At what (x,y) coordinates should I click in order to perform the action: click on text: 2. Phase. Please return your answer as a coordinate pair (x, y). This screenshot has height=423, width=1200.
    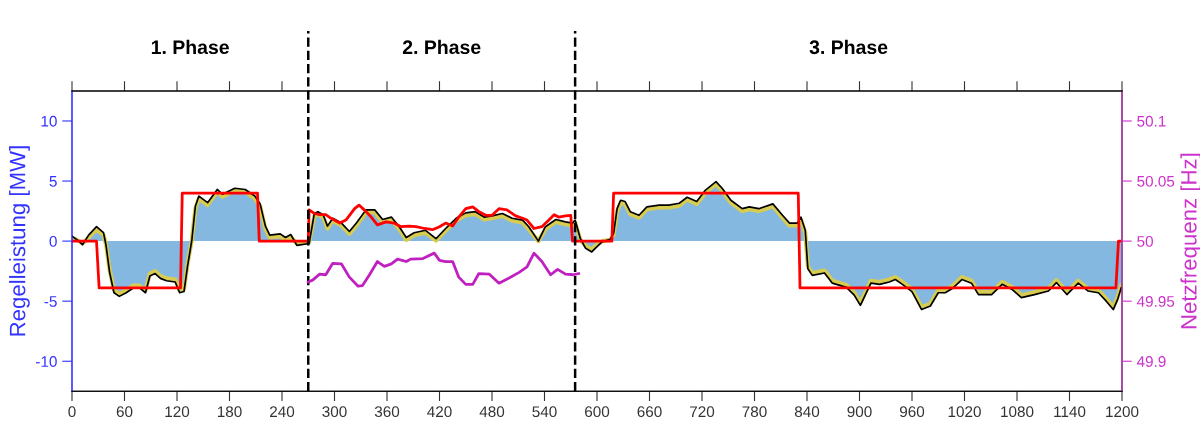
    Looking at the image, I should click on (441, 47).